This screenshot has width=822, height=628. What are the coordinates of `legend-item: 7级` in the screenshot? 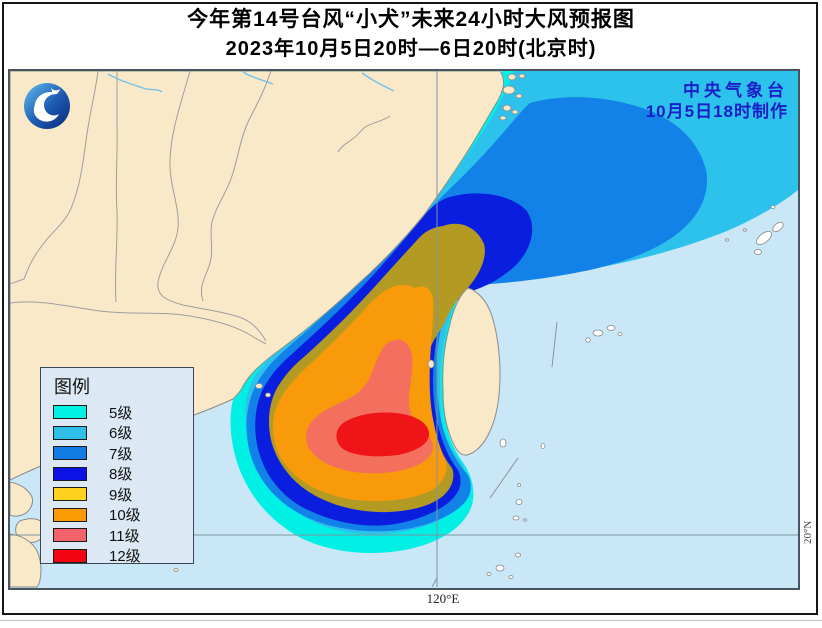 It's located at (117, 453).